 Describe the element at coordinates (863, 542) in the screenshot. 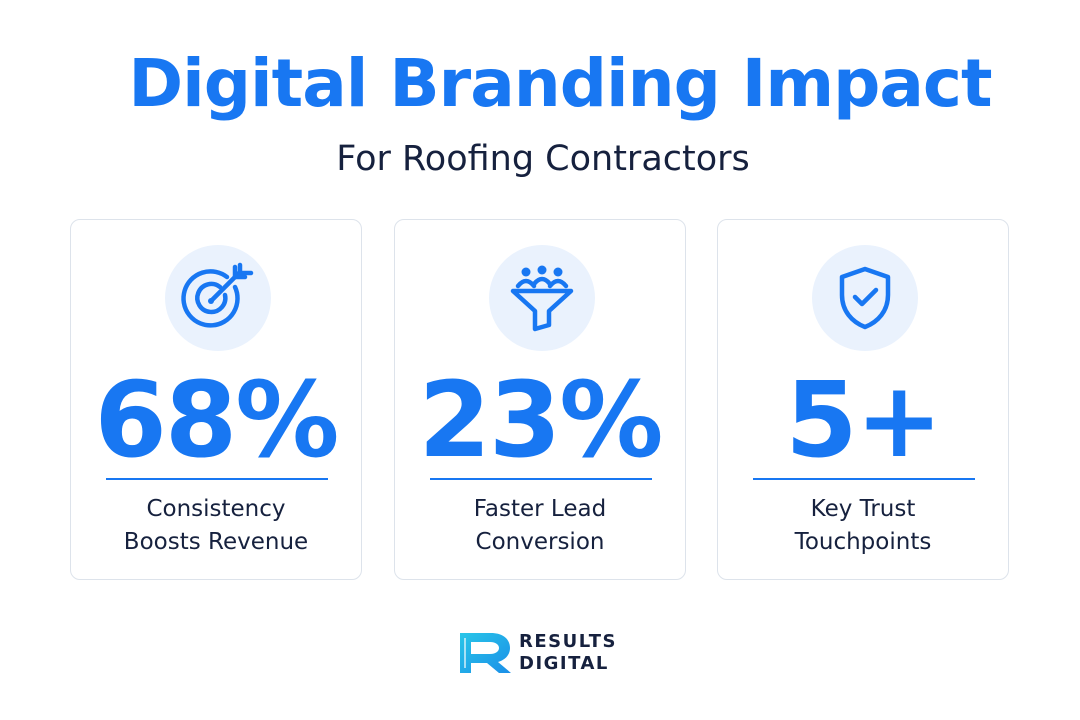

I see `stat-label-line: Touchpoints` at that location.